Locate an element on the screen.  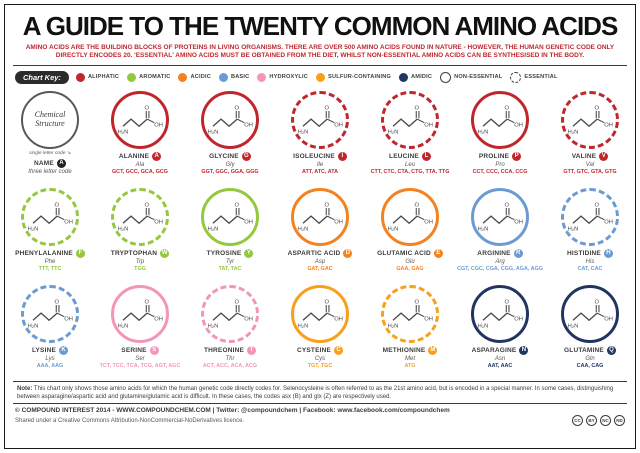
category-label: HYDROXYLIC is located at coordinates (289, 77).